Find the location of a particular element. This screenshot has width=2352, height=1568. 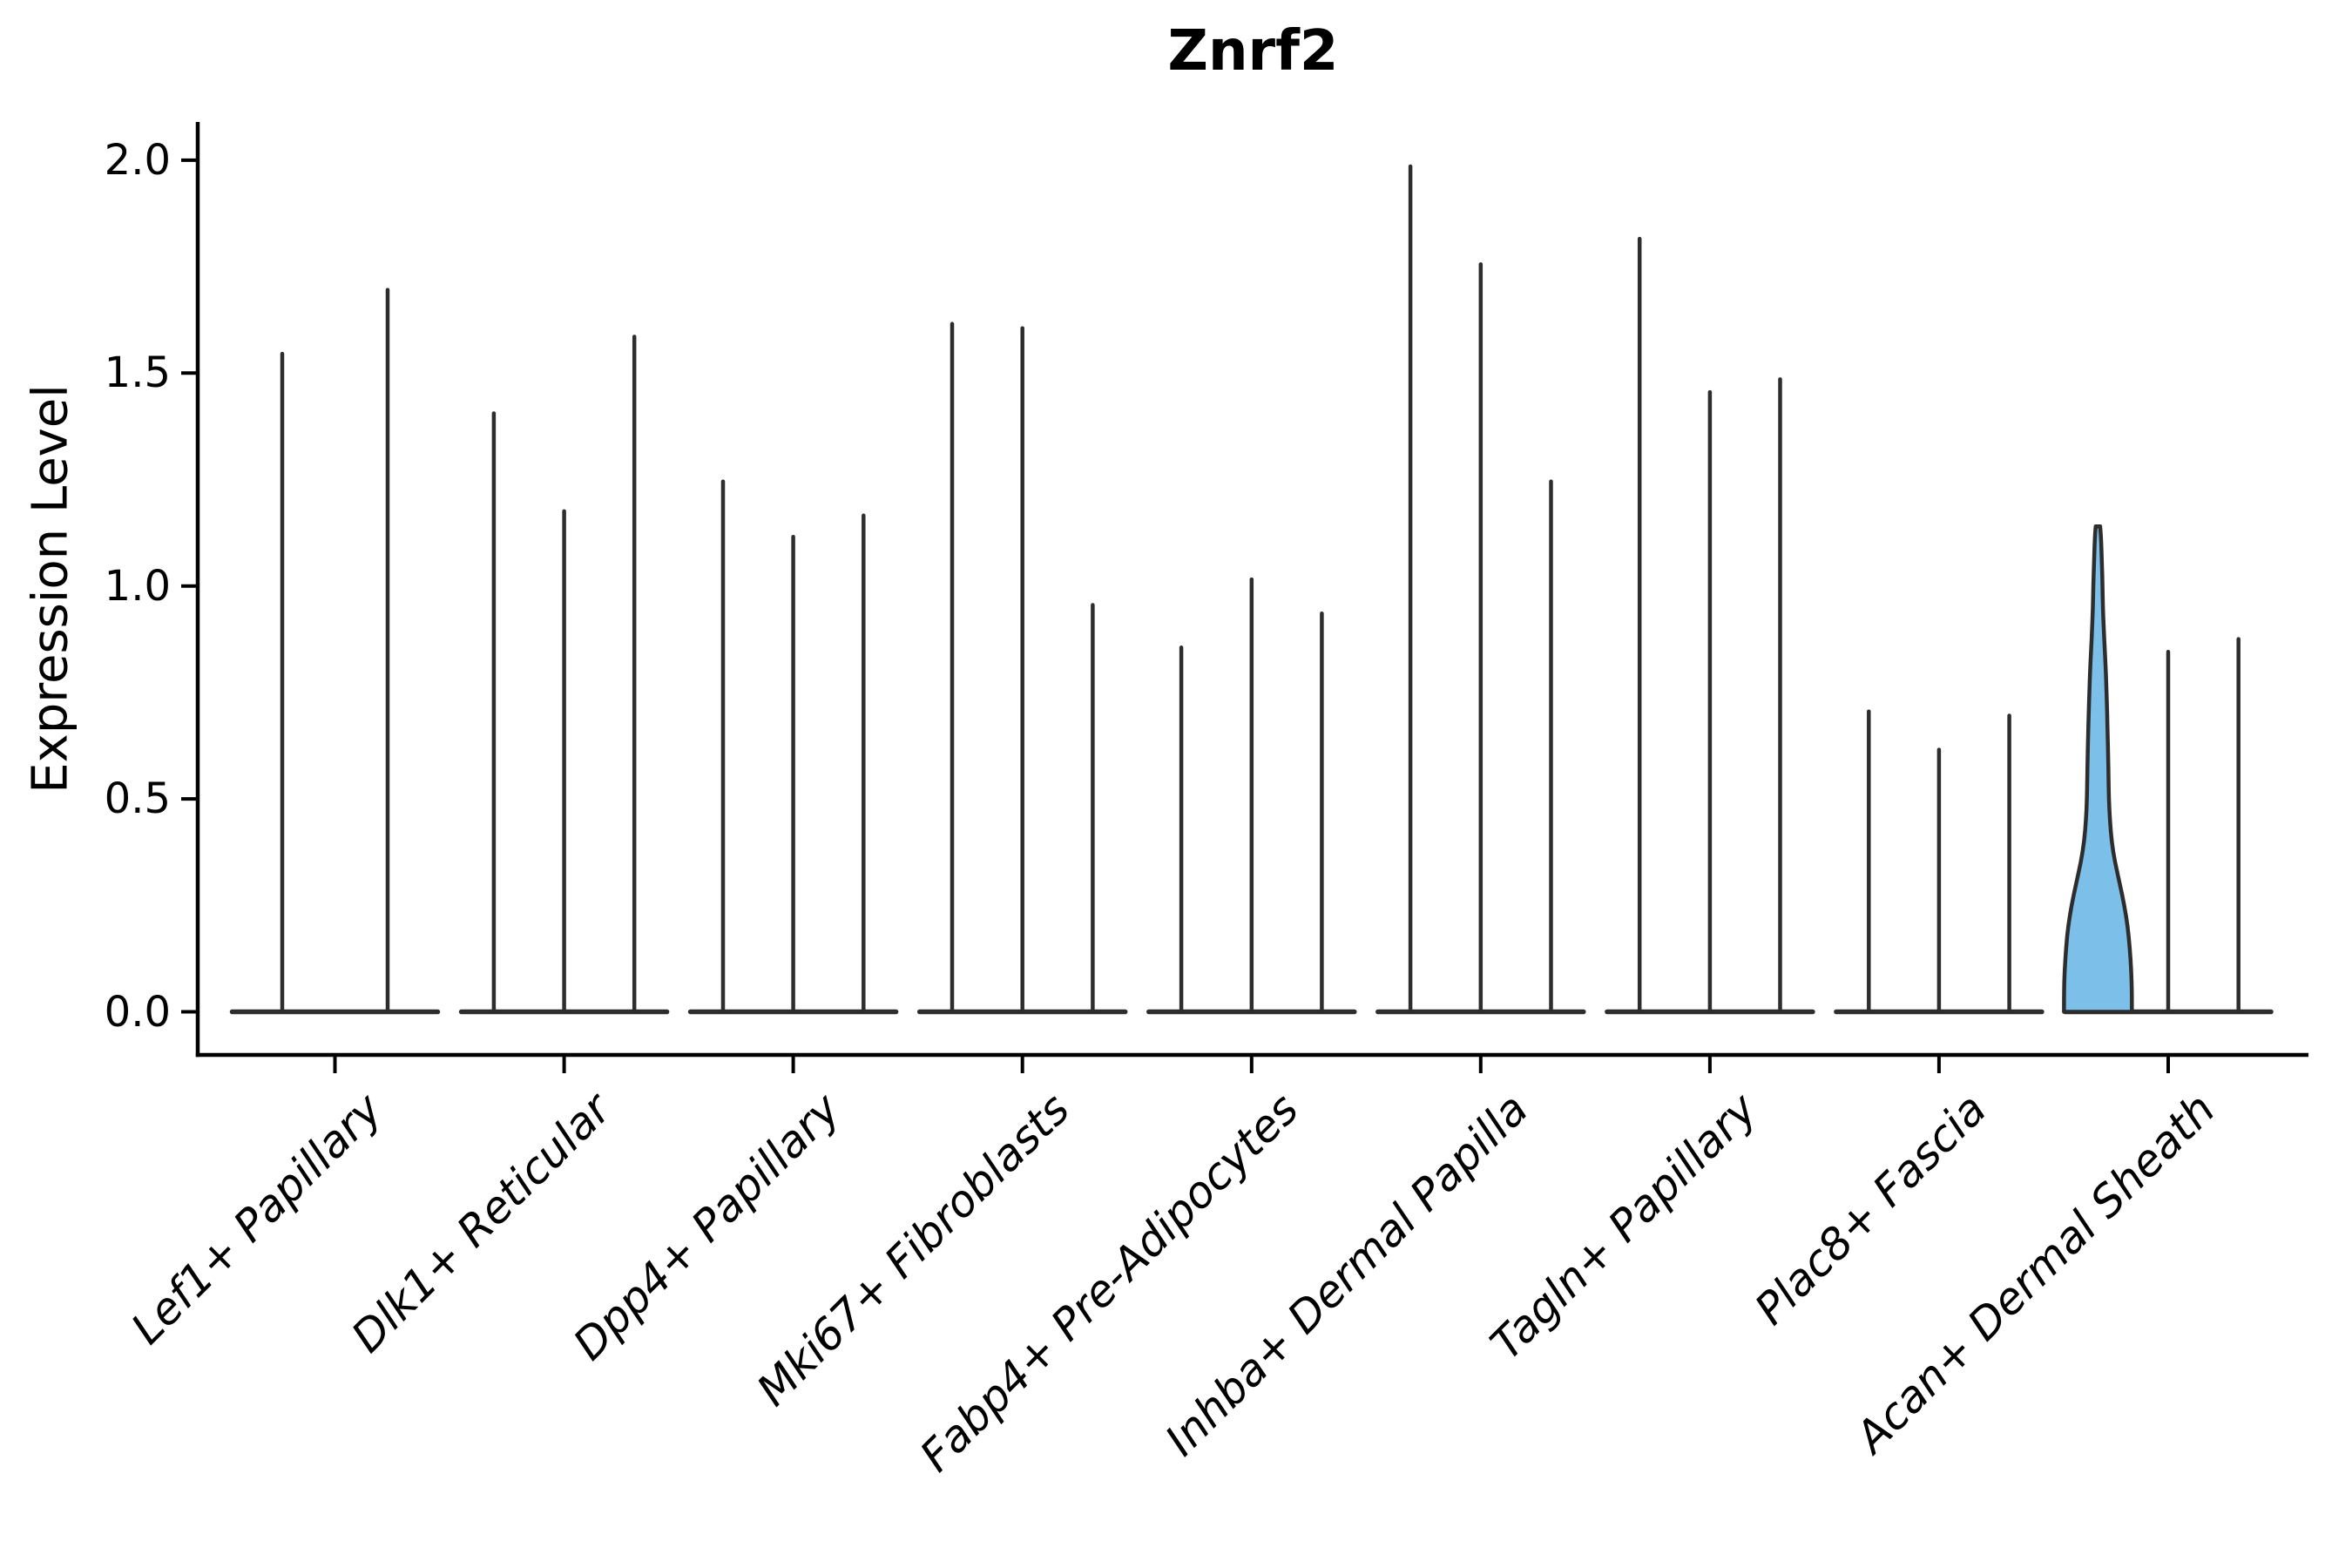

x-category-label: Plac8+ Fascia is located at coordinates (1870, 1209).